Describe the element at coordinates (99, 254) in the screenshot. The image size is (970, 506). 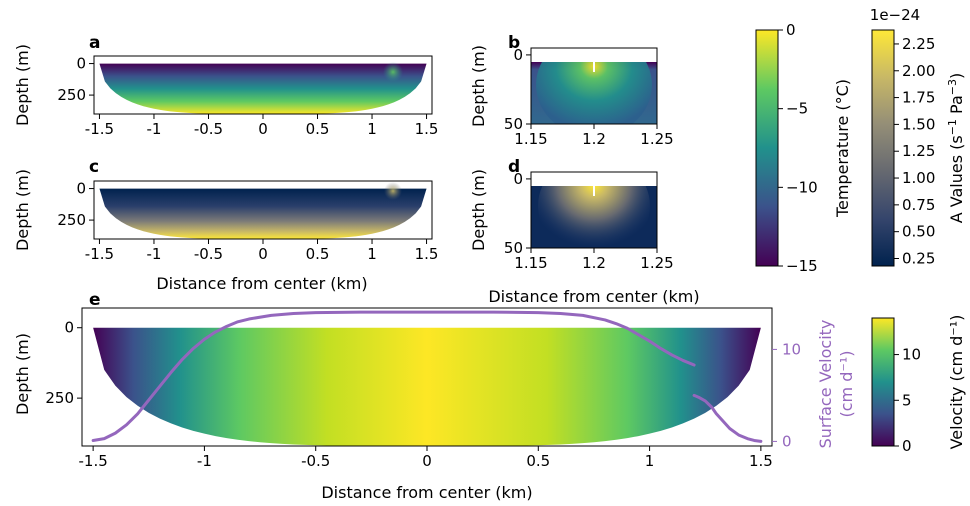
I see `panel-c-xtick-label: -1.5` at that location.